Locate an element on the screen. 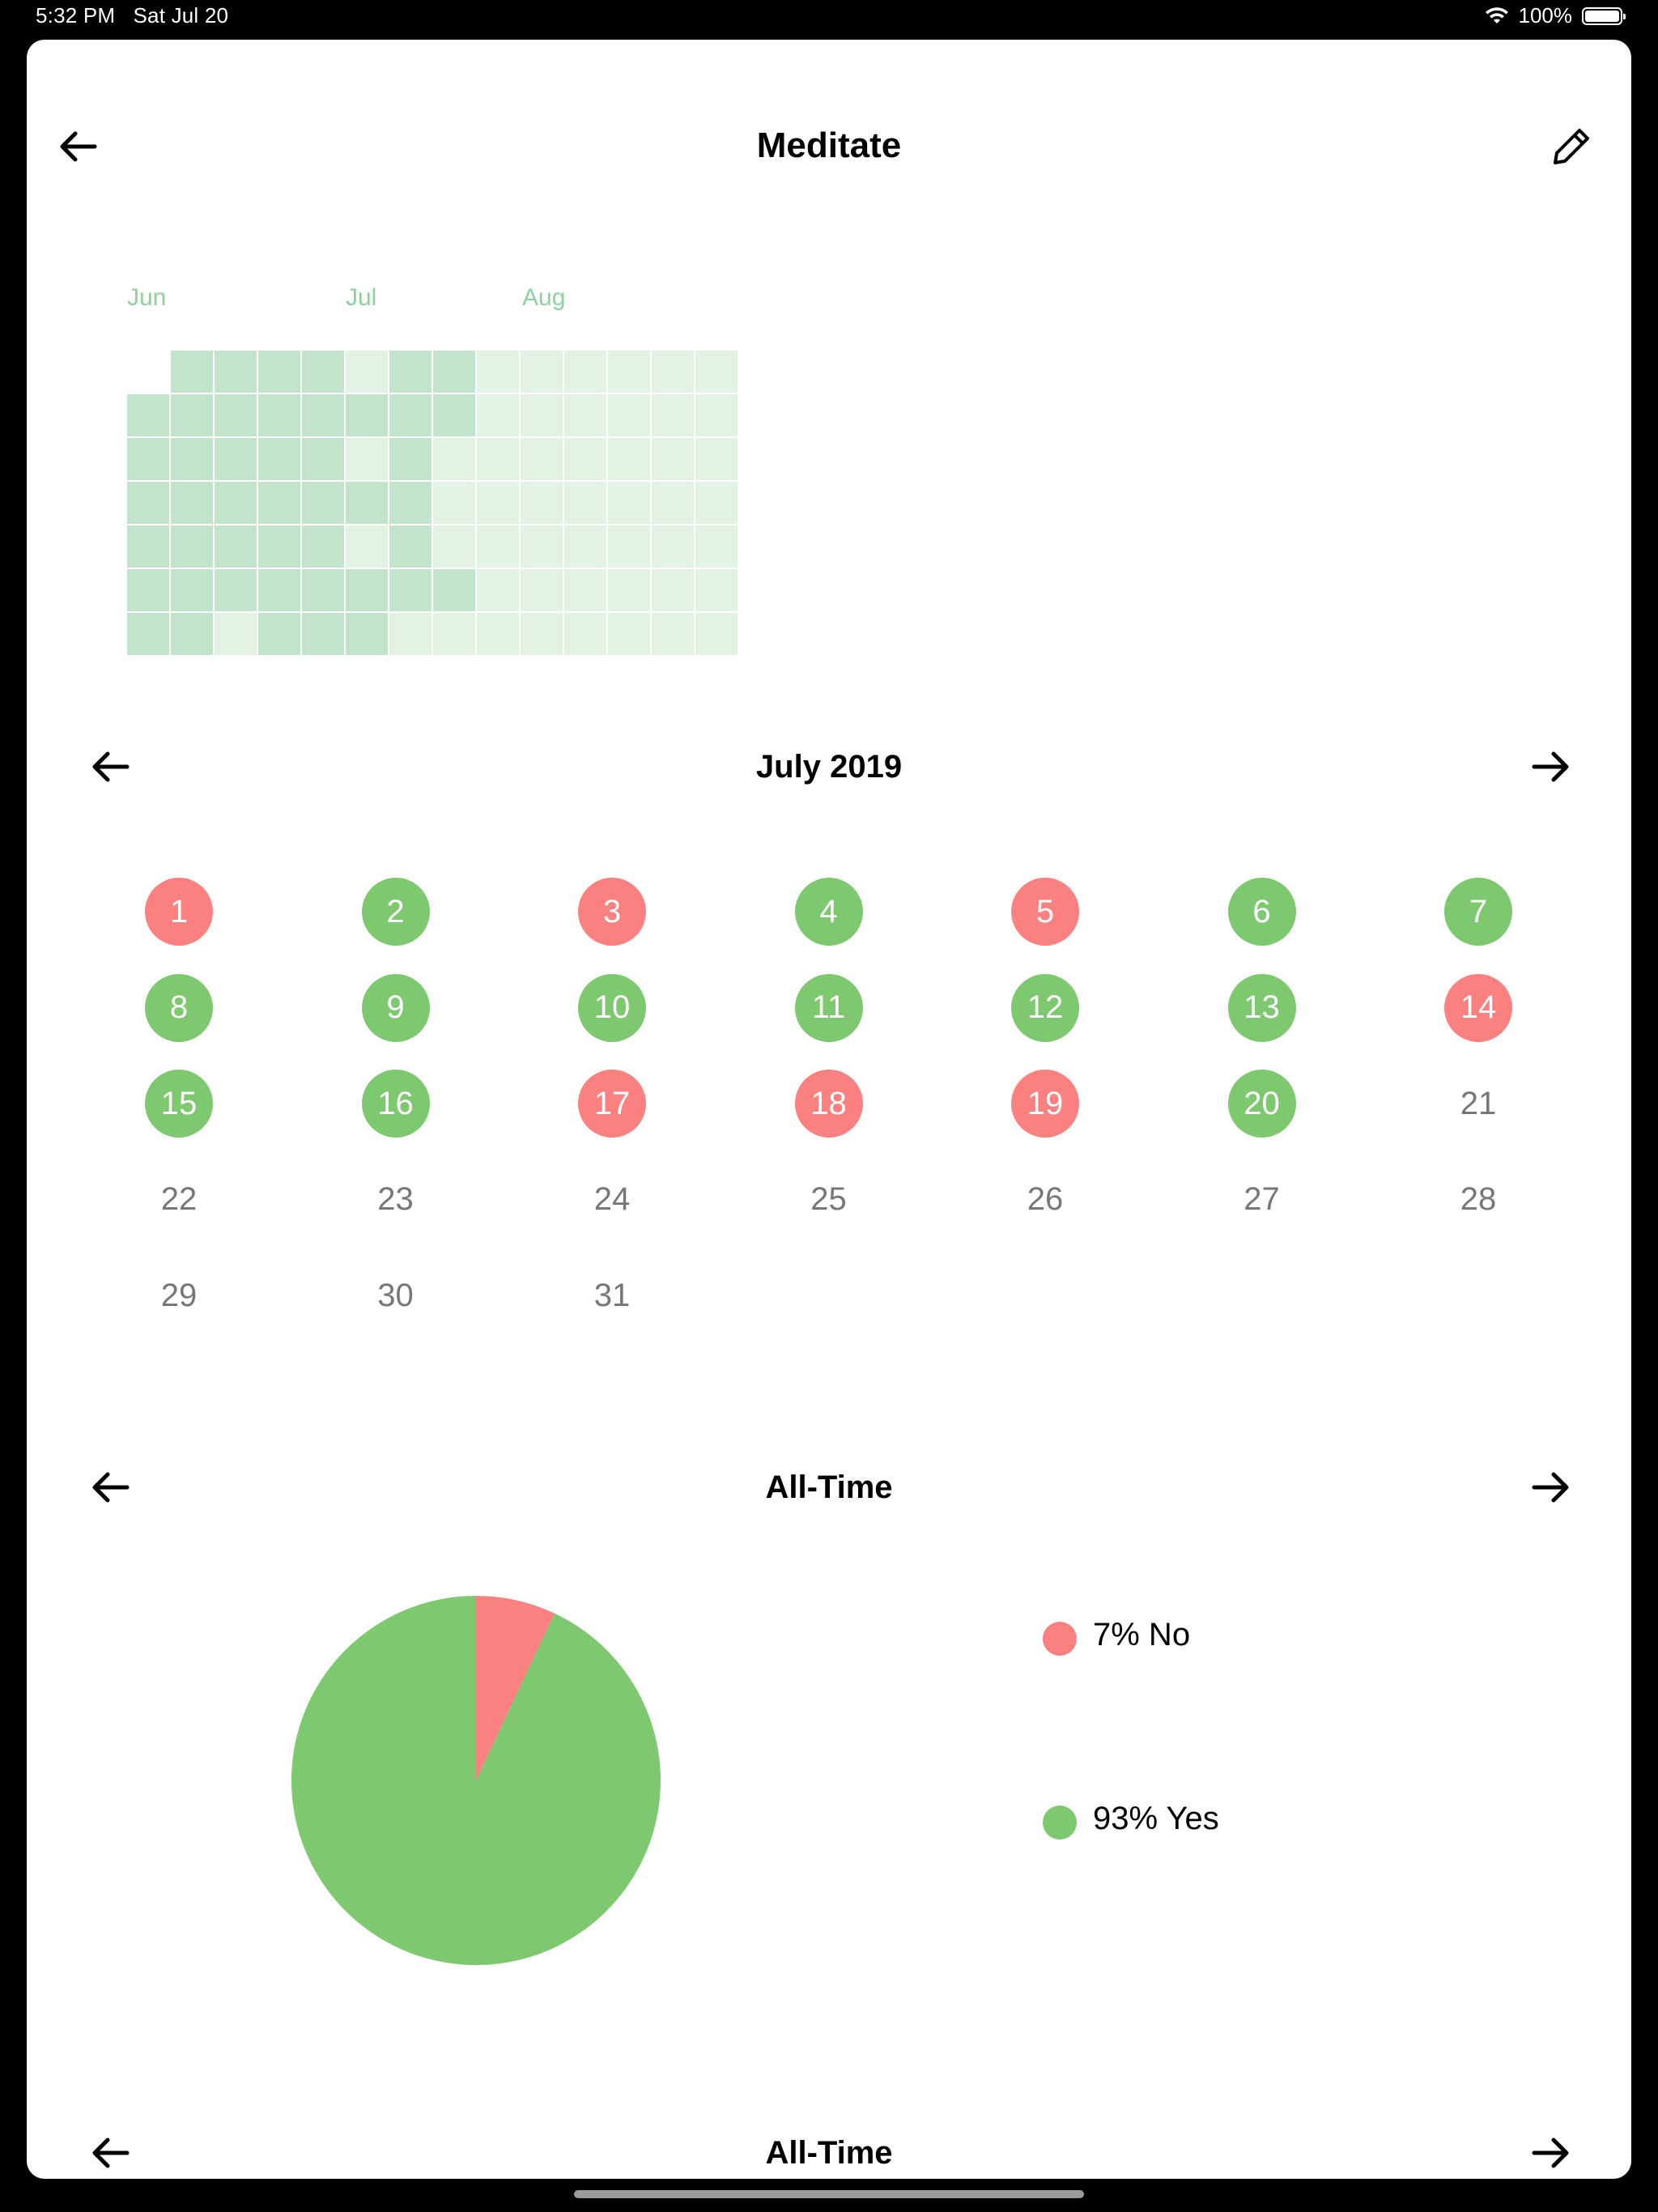 This screenshot has height=2212, width=1658. calendar-day: 27 is located at coordinates (1262, 1199).